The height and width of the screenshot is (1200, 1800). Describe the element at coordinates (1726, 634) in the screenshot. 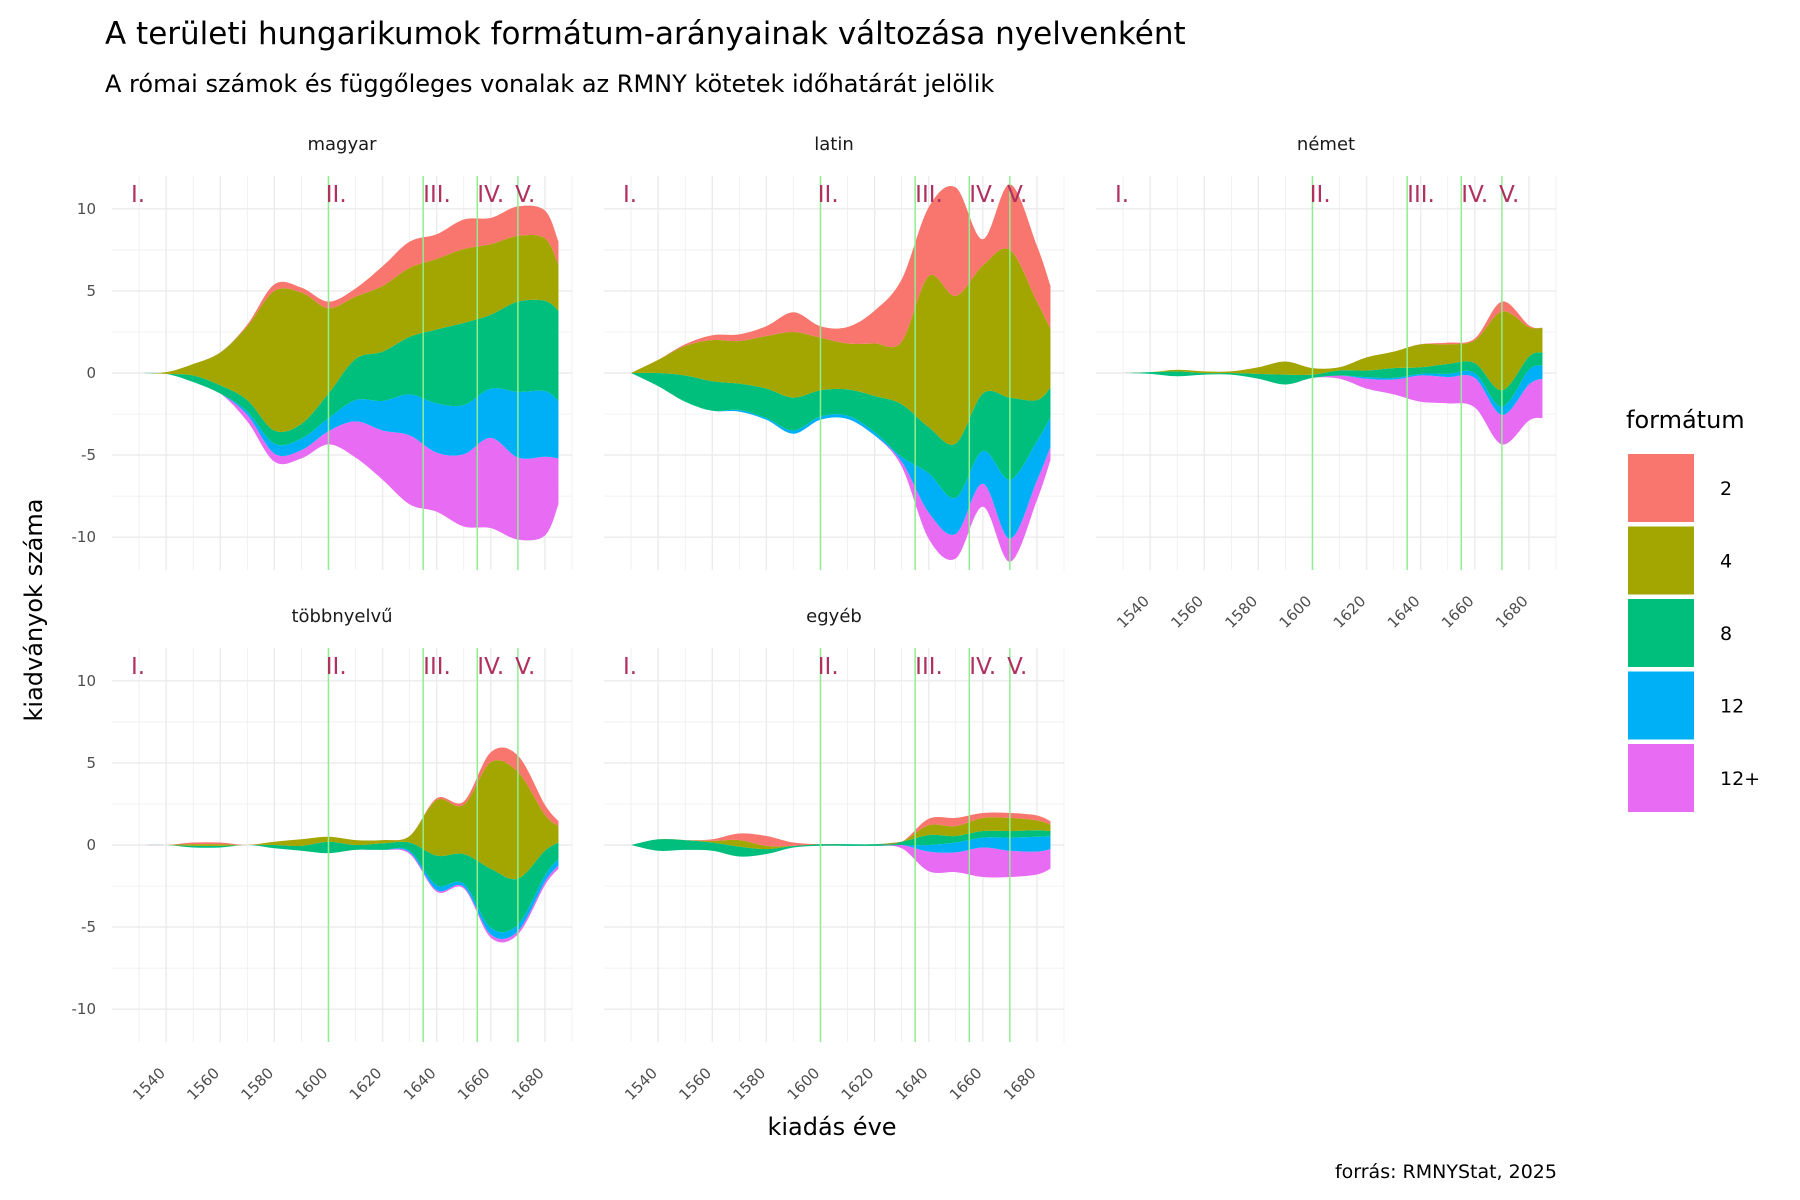

I see `legend-label-8: 8` at that location.